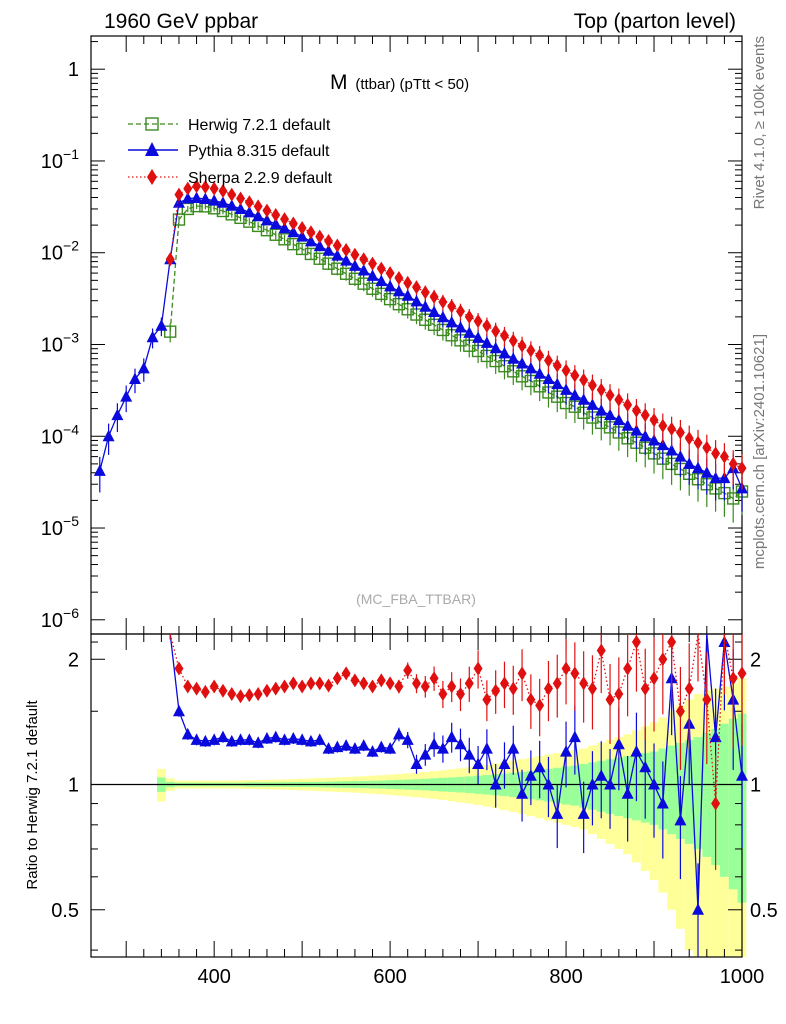 The width and height of the screenshot is (786, 1024). I want to click on ytick-exp: −1, so click(71, 154).